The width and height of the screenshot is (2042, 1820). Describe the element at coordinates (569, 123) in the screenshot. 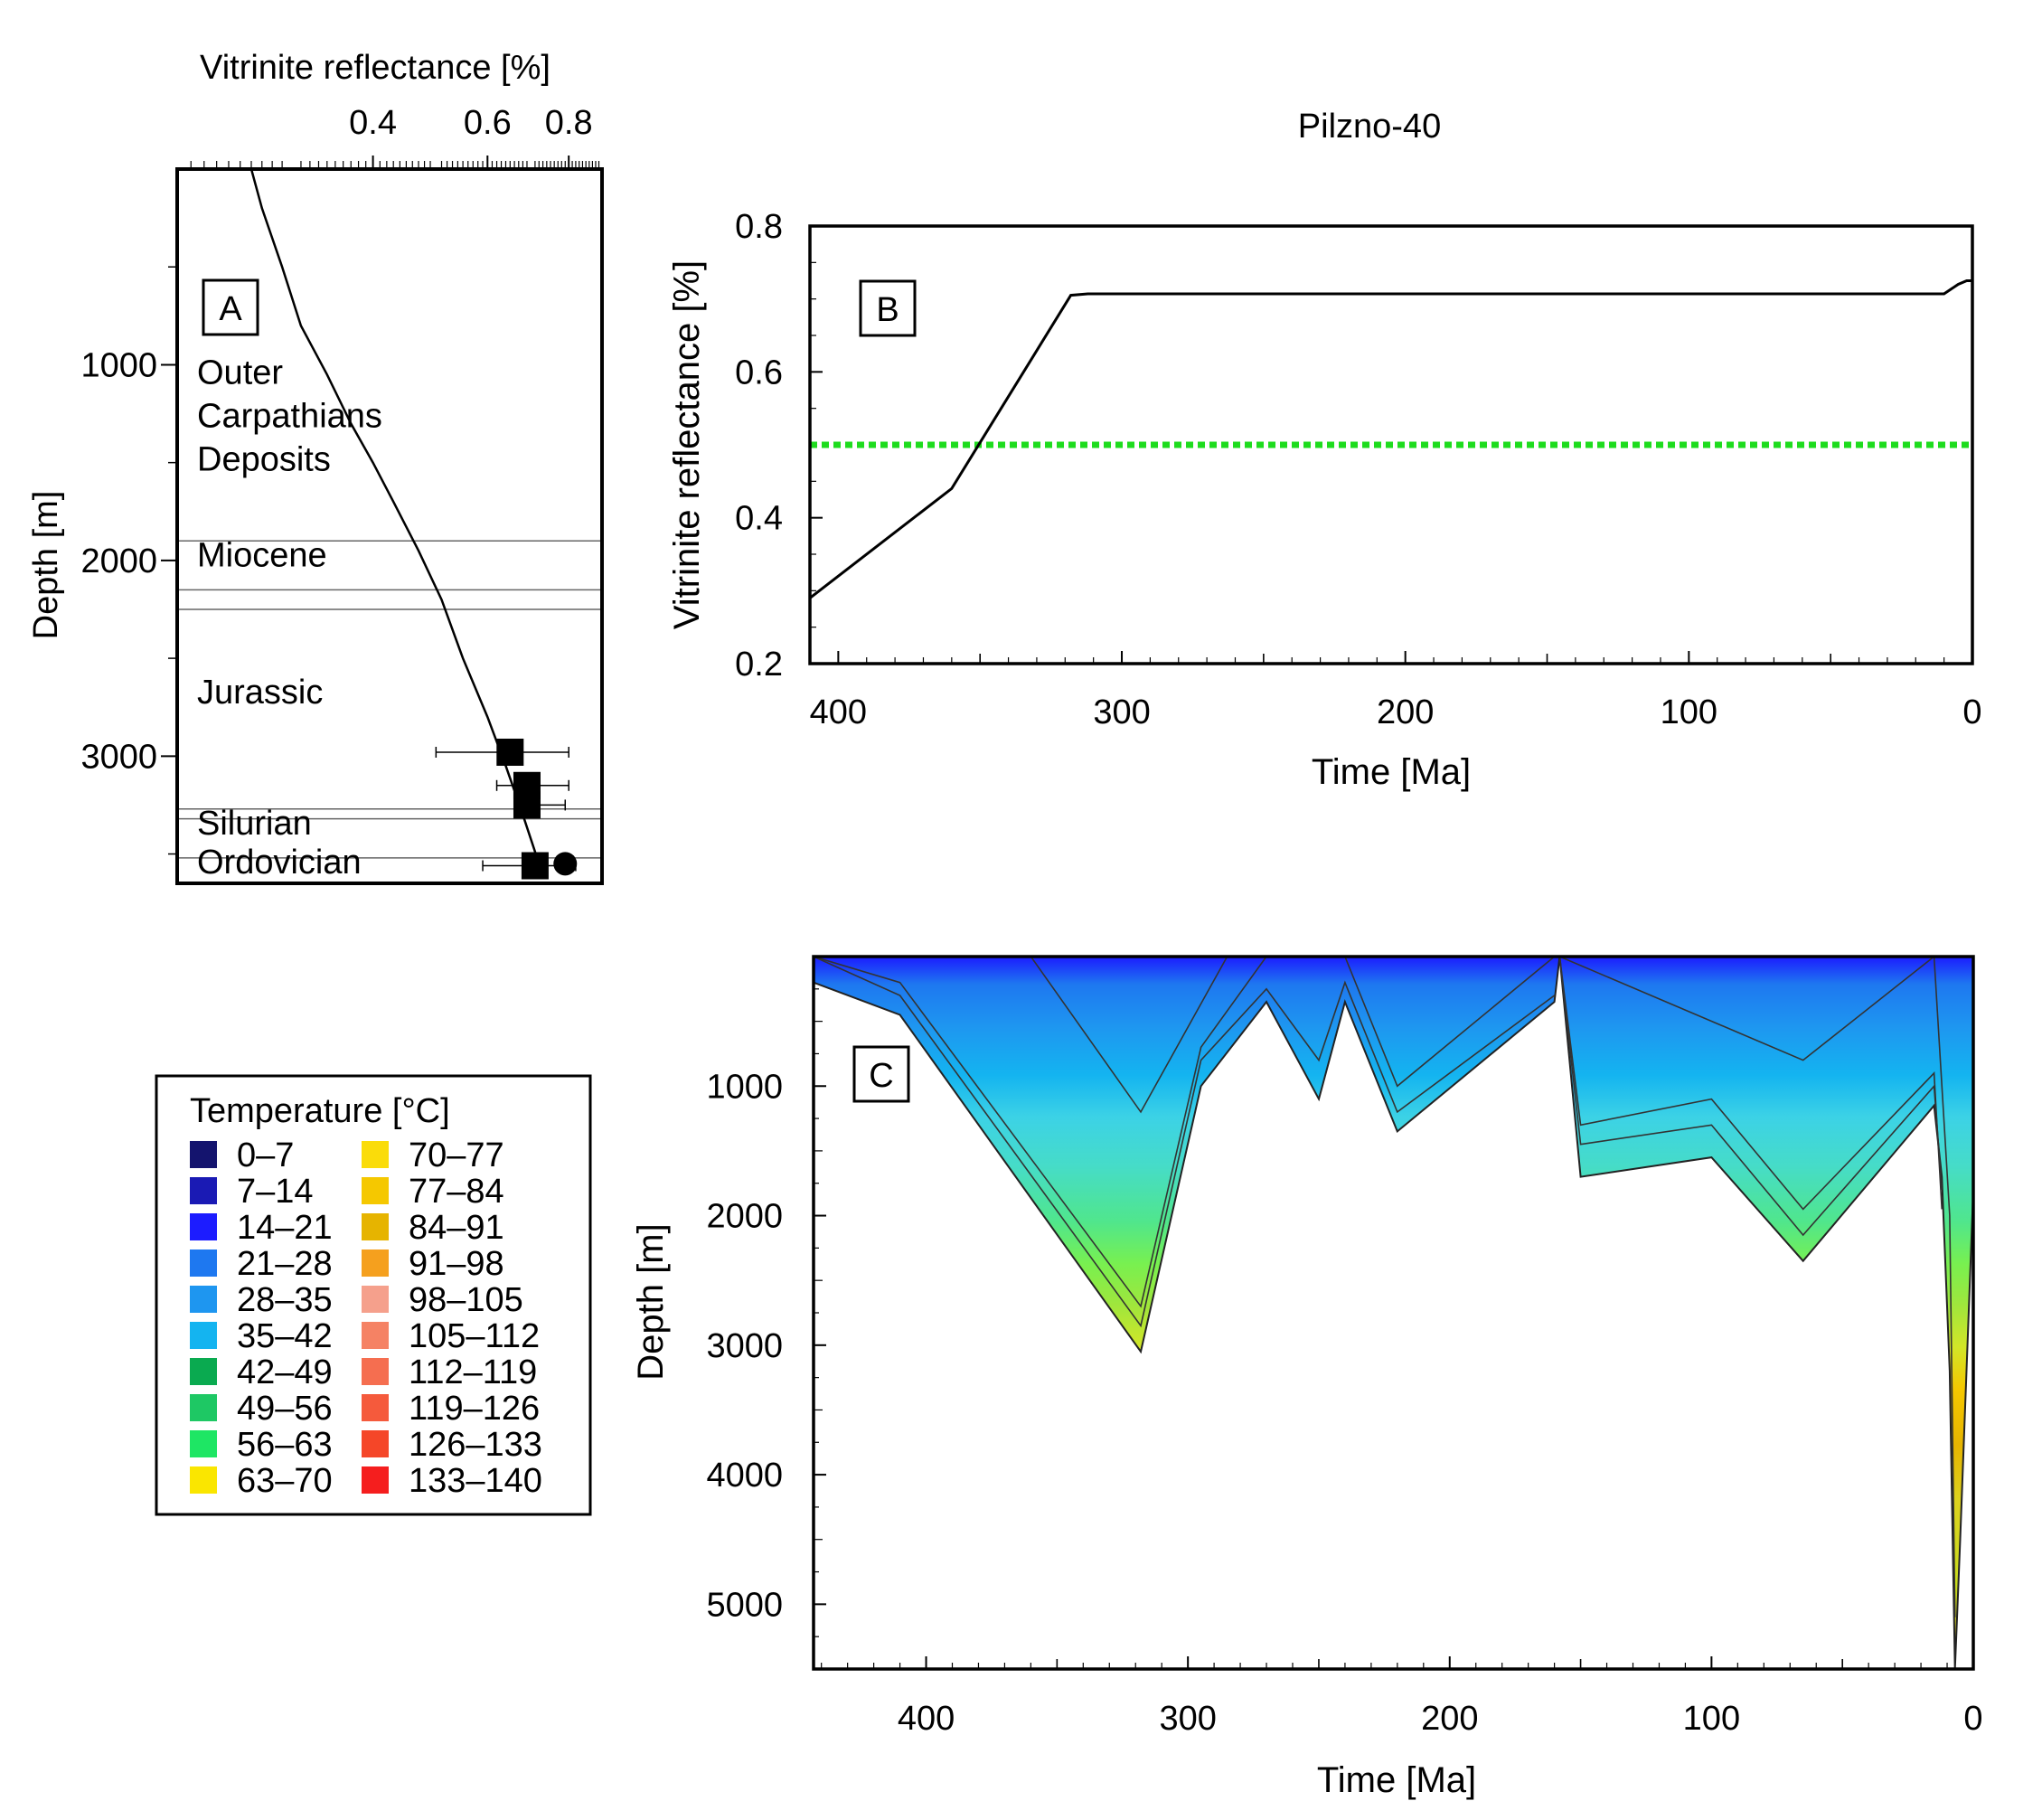

I see `panel-a-x-tick-label: 0.8` at that location.